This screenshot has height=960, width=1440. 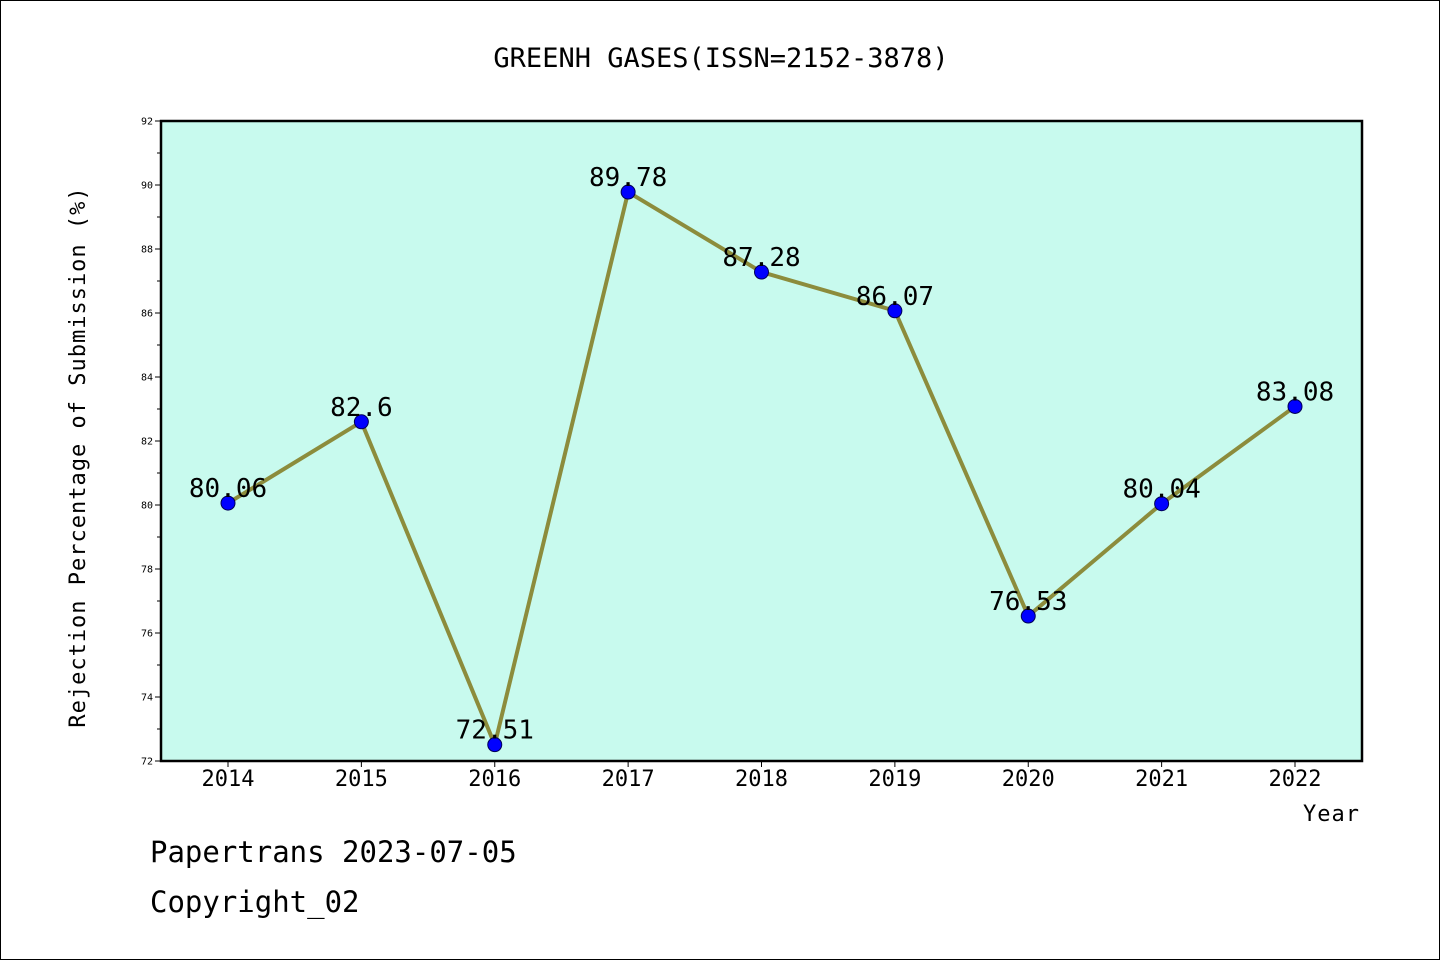 I want to click on data-label: 89.78, so click(x=628, y=178).